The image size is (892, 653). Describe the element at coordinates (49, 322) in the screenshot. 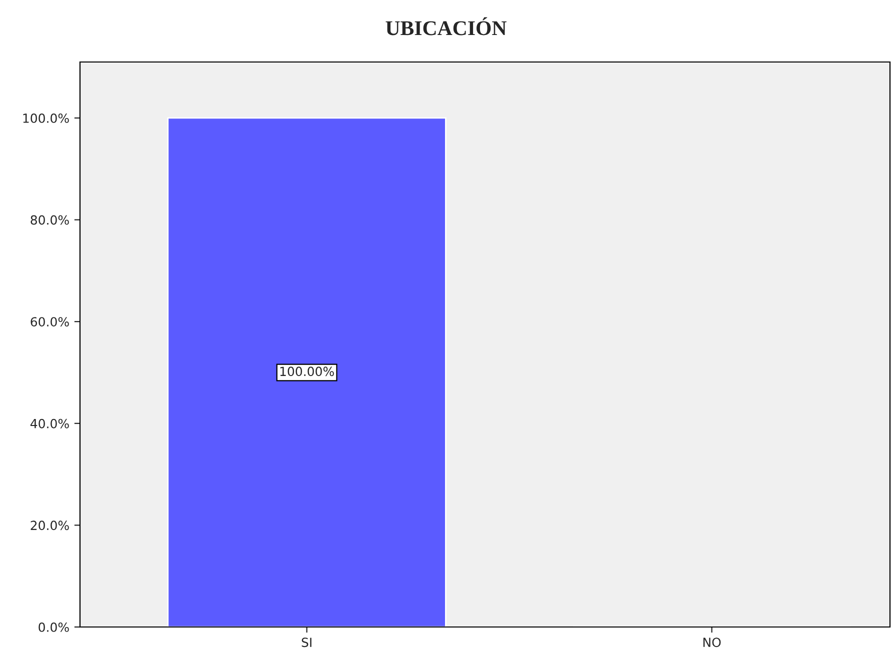

I see `y-tick-label: 60.0%` at that location.